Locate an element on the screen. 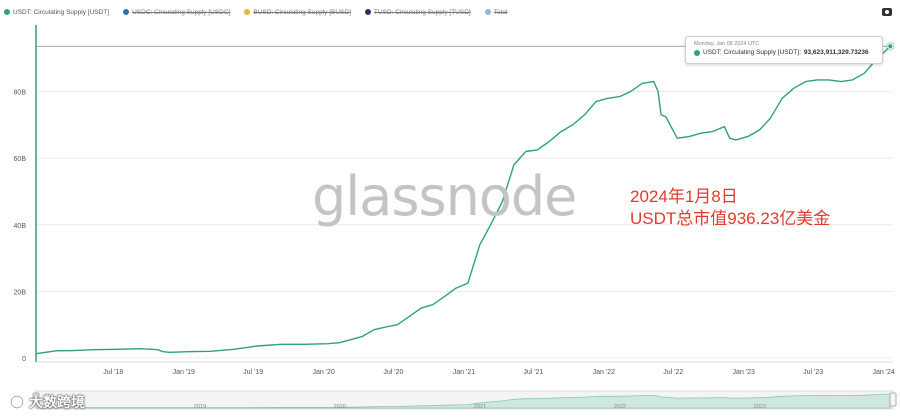 This screenshot has width=900, height=418. navigator-label: 2021 is located at coordinates (480, 407).